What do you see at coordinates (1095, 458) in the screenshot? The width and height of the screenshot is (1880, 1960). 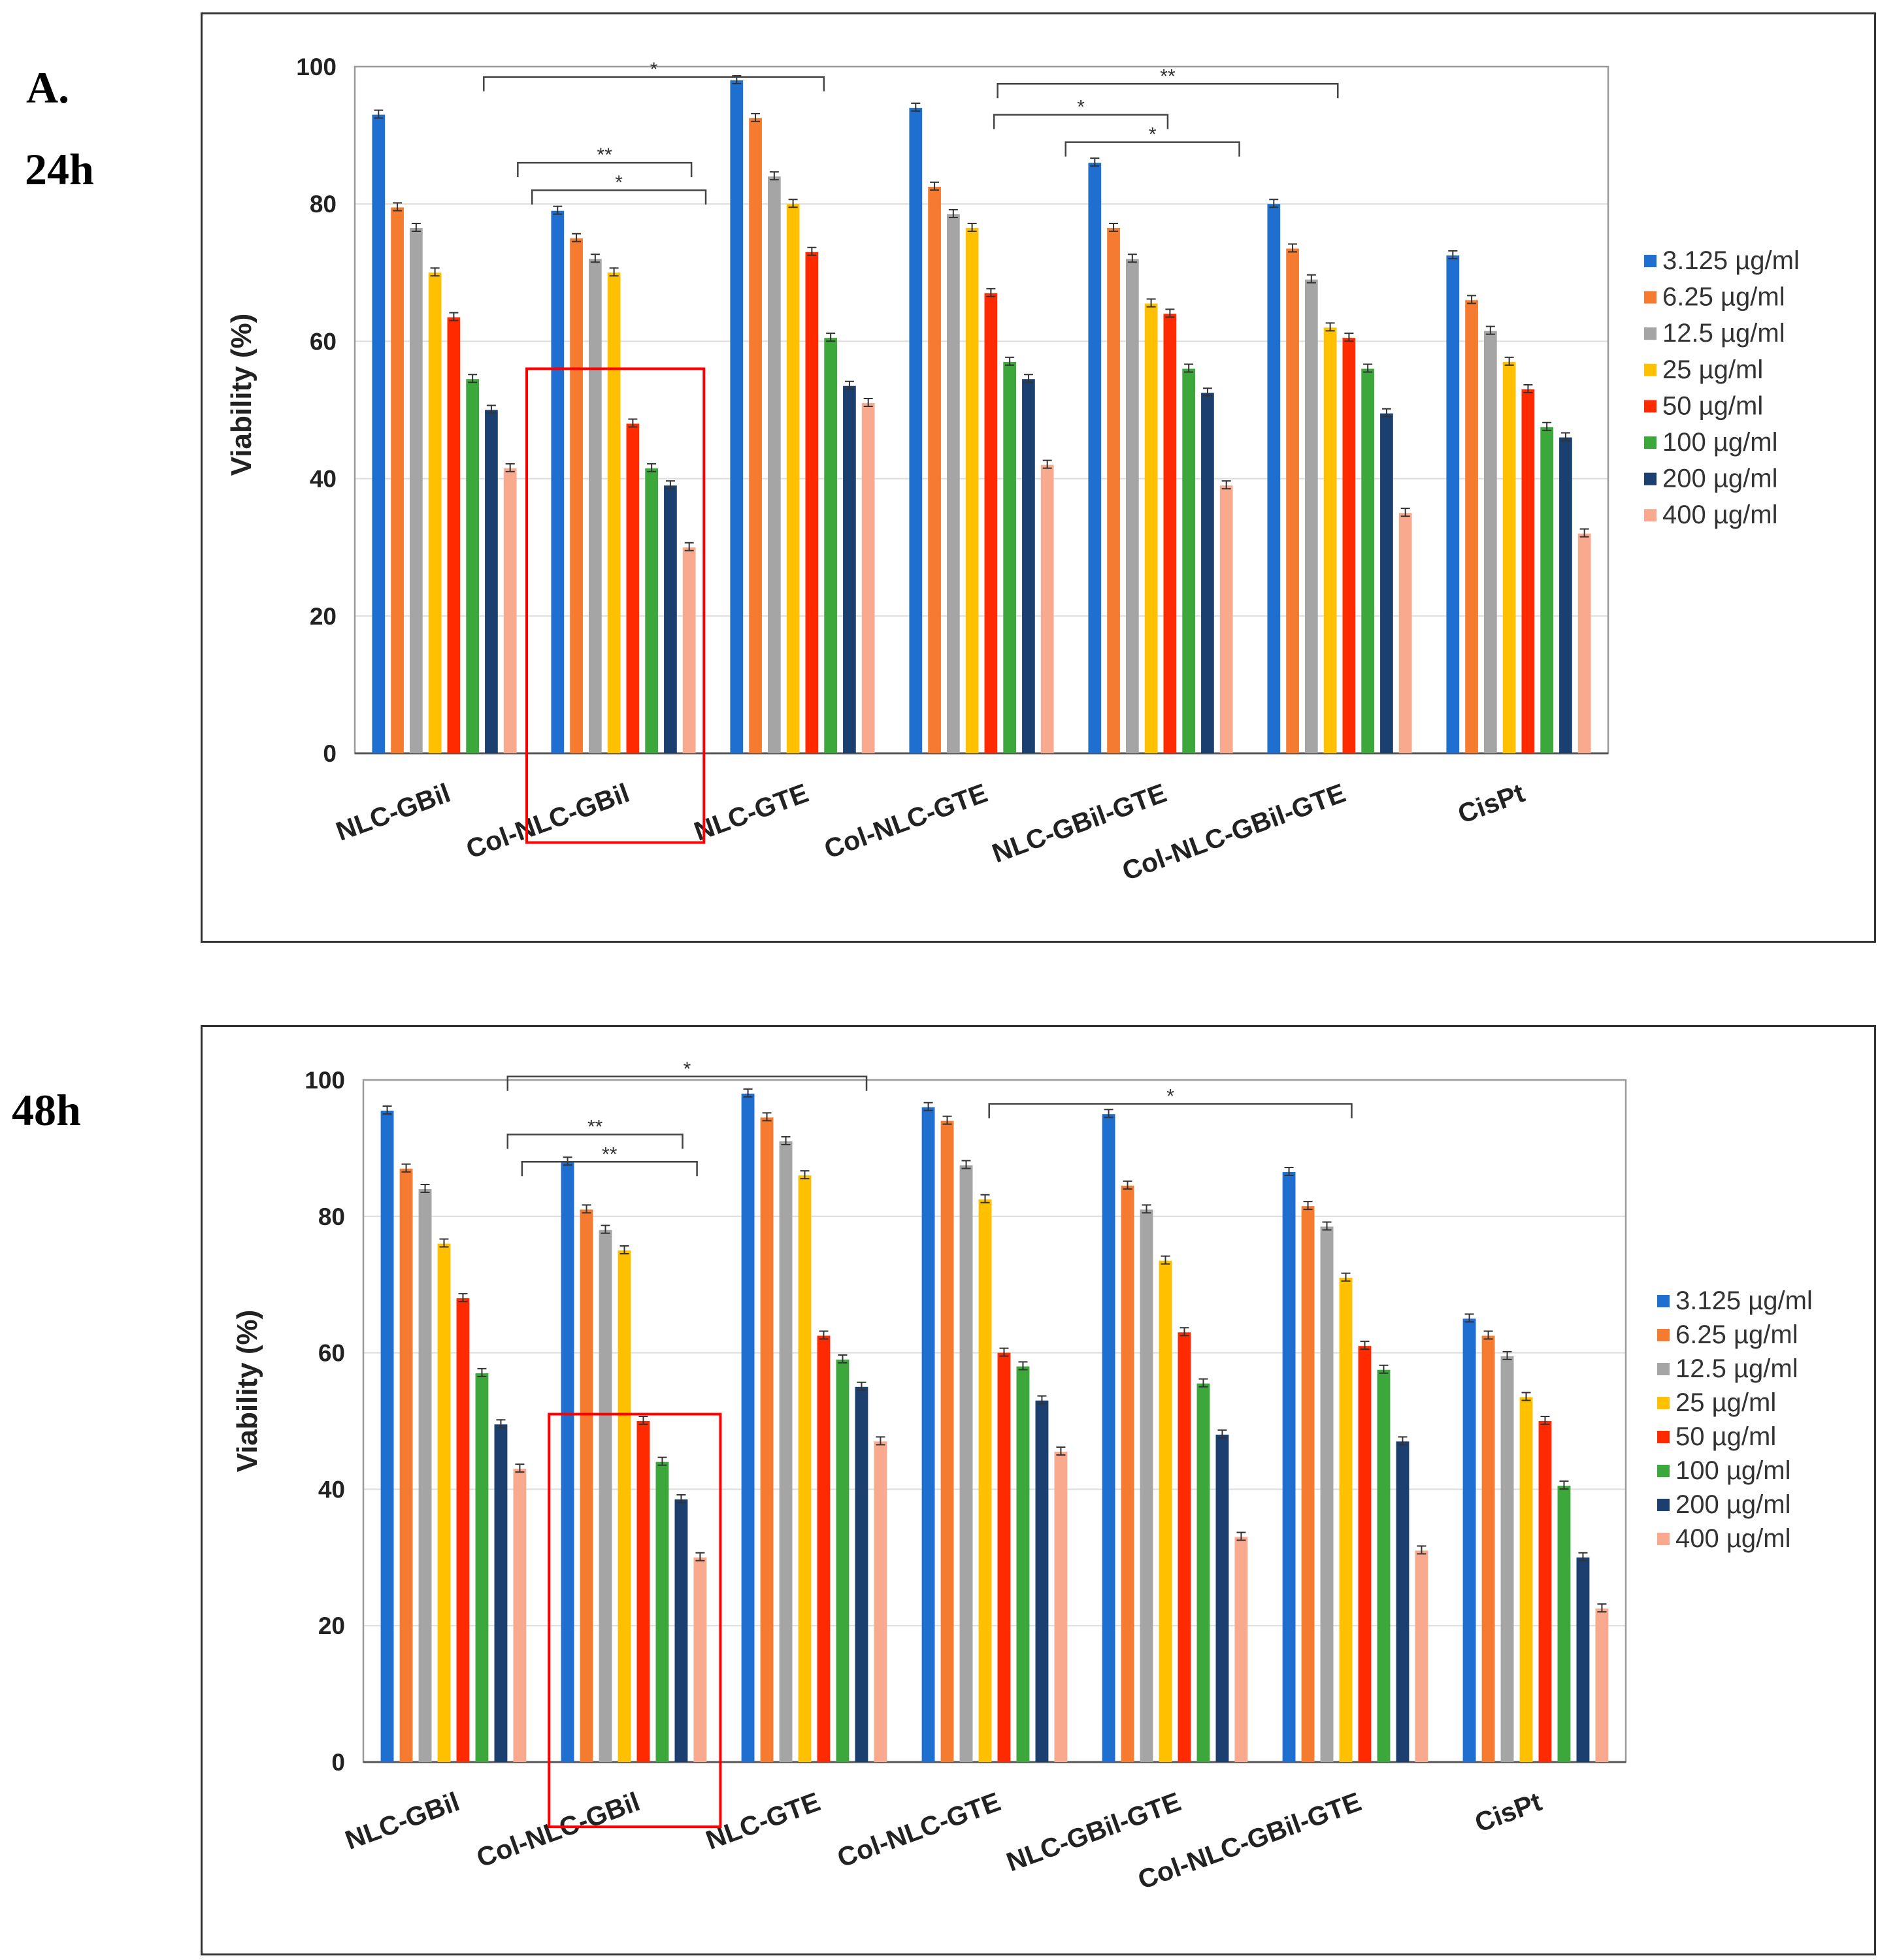 I see `bar-NLC-GBil-GTE-3.125 µg/ml` at bounding box center [1095, 458].